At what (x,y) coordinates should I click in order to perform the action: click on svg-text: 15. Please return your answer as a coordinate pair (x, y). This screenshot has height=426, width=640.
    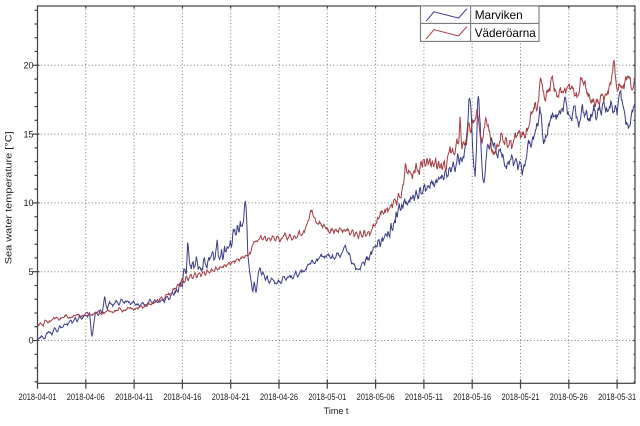
    Looking at the image, I should click on (28, 134).